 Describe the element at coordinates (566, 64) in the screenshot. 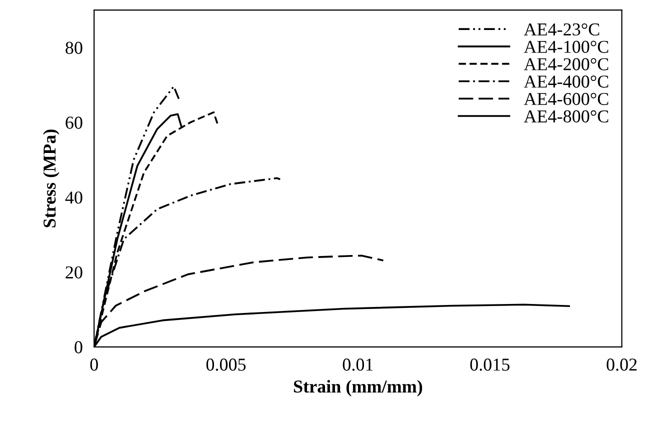

I see `legend-label: AE4-200°C` at that location.